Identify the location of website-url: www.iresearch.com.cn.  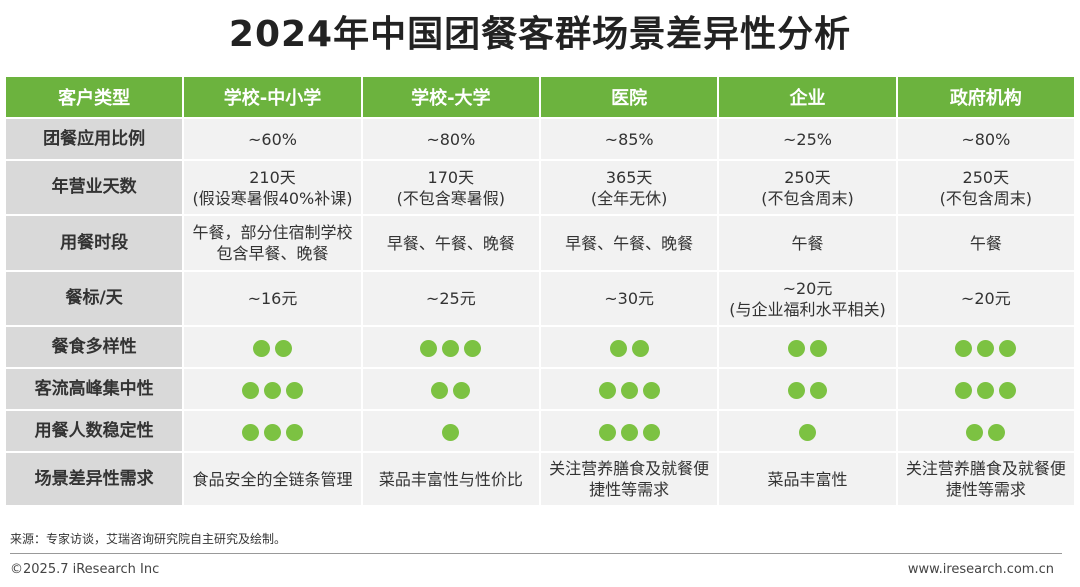
(980, 569).